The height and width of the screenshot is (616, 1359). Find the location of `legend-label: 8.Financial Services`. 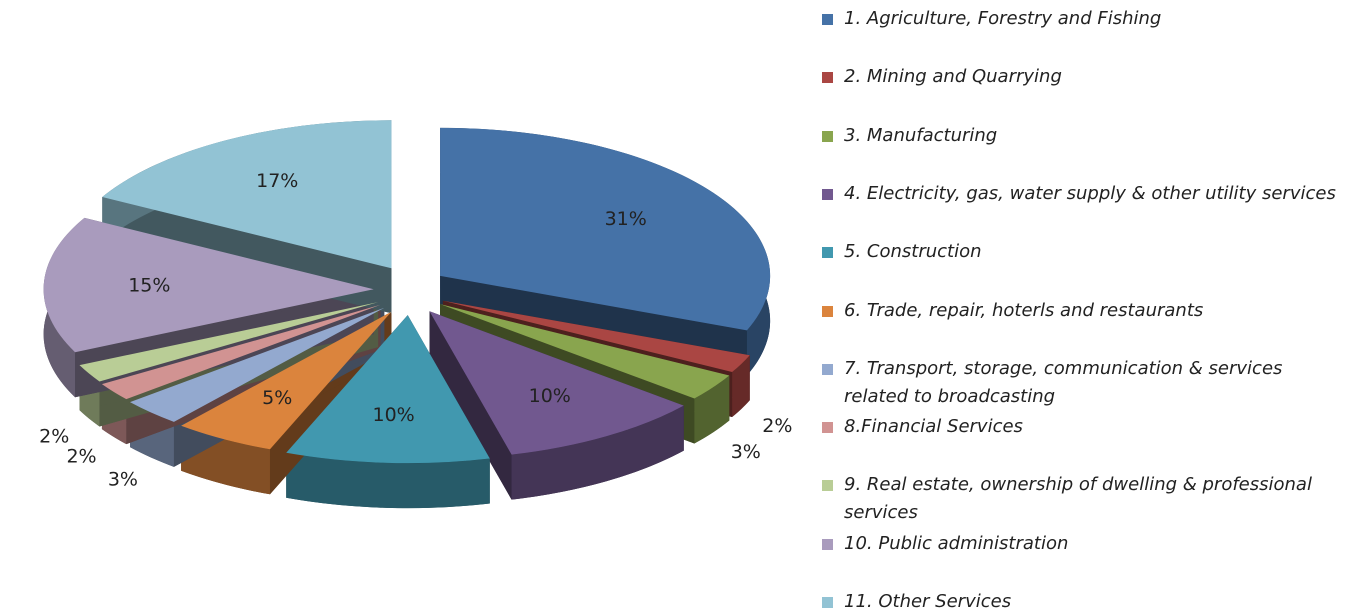

legend-label: 8.Financial Services is located at coordinates (933, 427).